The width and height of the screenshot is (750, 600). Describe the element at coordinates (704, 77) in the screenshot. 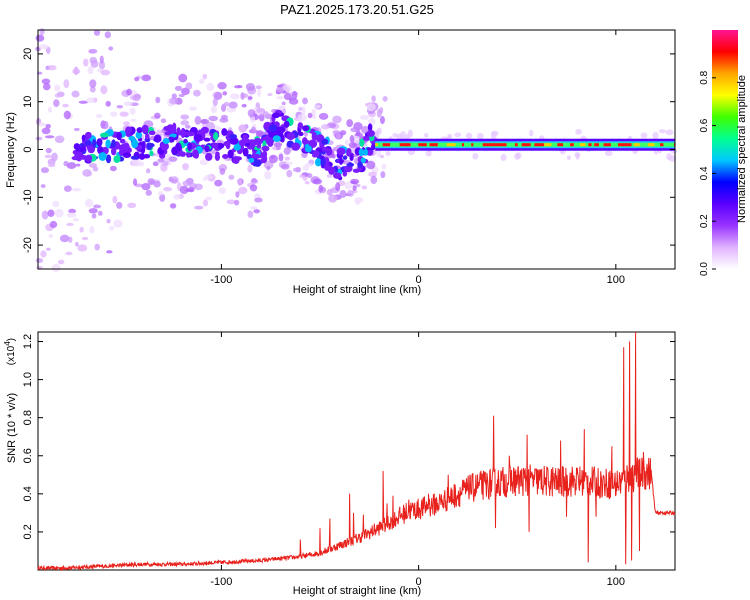

I see `colorbar-tick-label: 0.8` at that location.